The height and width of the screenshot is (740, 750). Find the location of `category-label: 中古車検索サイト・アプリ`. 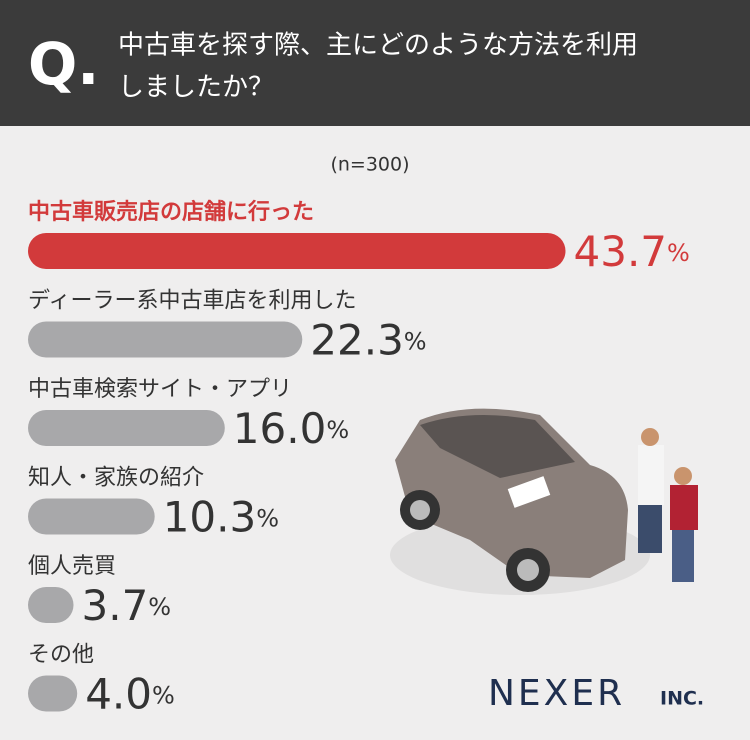

category-label: 中古車検索サイト・アプリ is located at coordinates (160, 389).